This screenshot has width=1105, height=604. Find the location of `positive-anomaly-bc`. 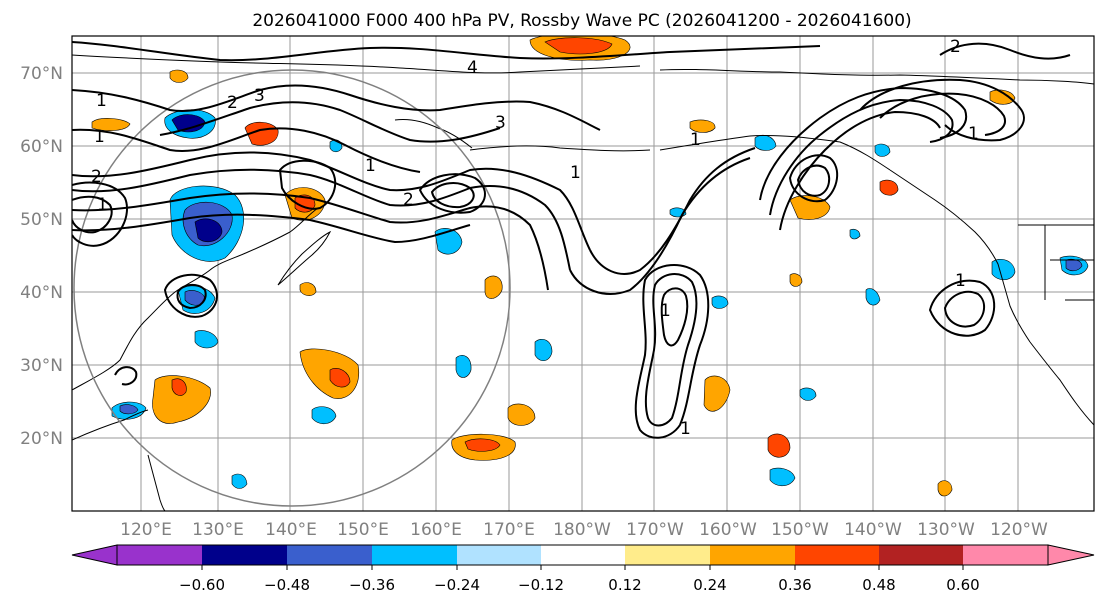

positive-anomaly-bc is located at coordinates (889, 187).